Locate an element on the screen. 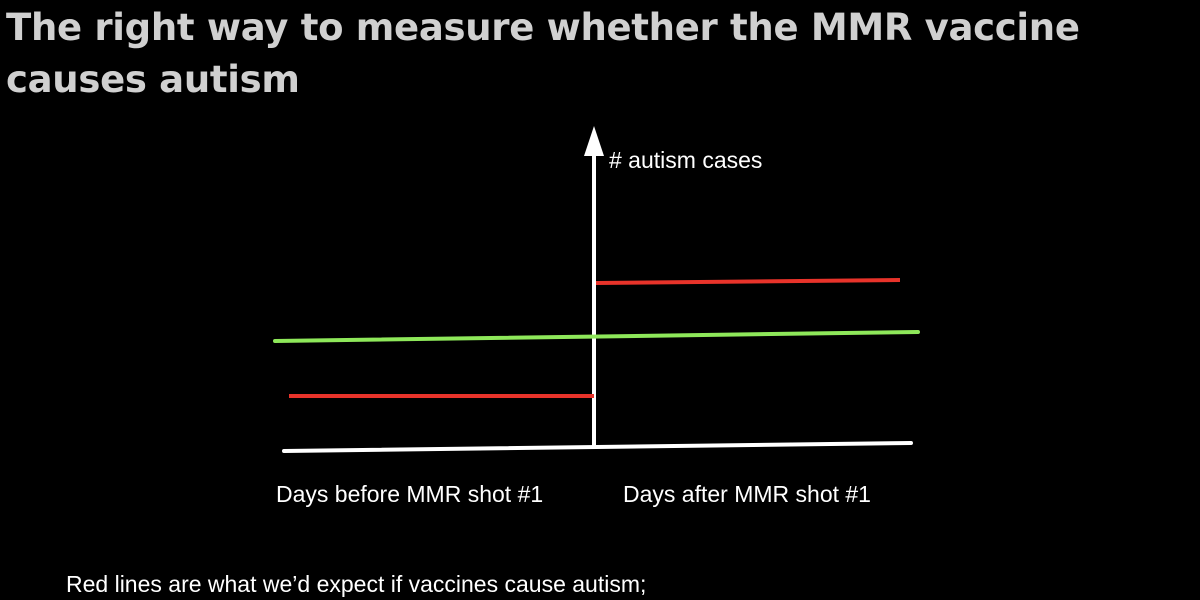 This screenshot has height=600, width=1200. y-axis-arrowhead is located at coordinates (594, 141).